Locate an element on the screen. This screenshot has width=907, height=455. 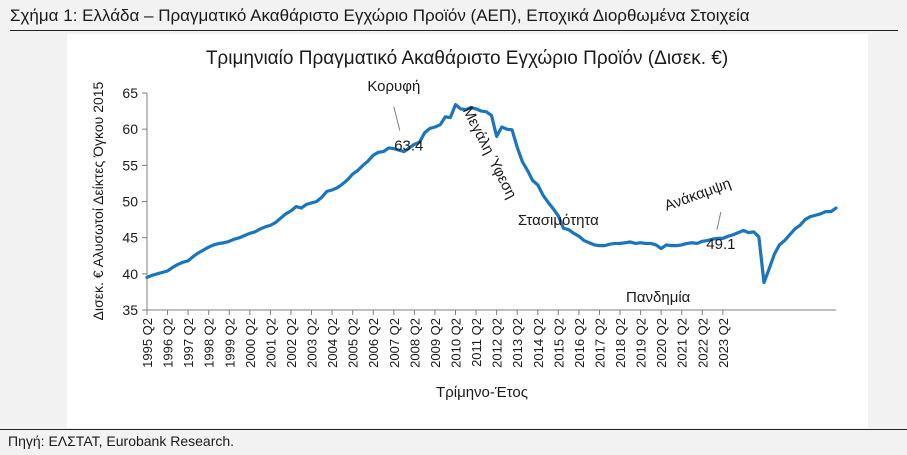
x-tick-label: 2006 Q2 is located at coordinates (373, 343).